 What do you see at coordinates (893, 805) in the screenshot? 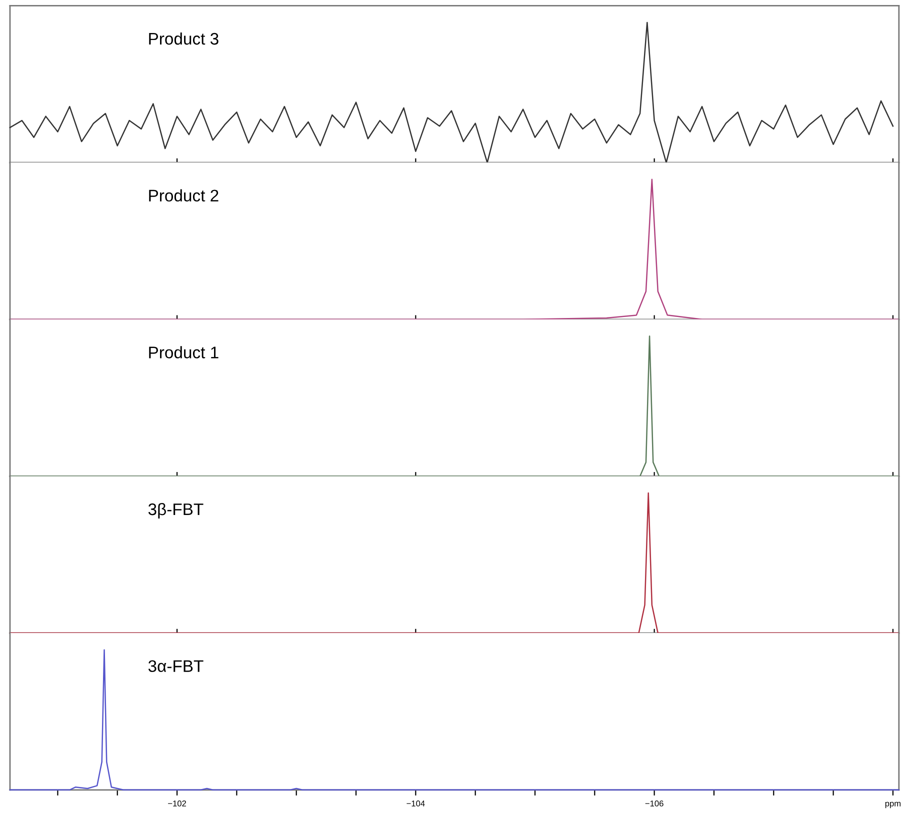
I see `x-tick-label: ppm` at bounding box center [893, 805].